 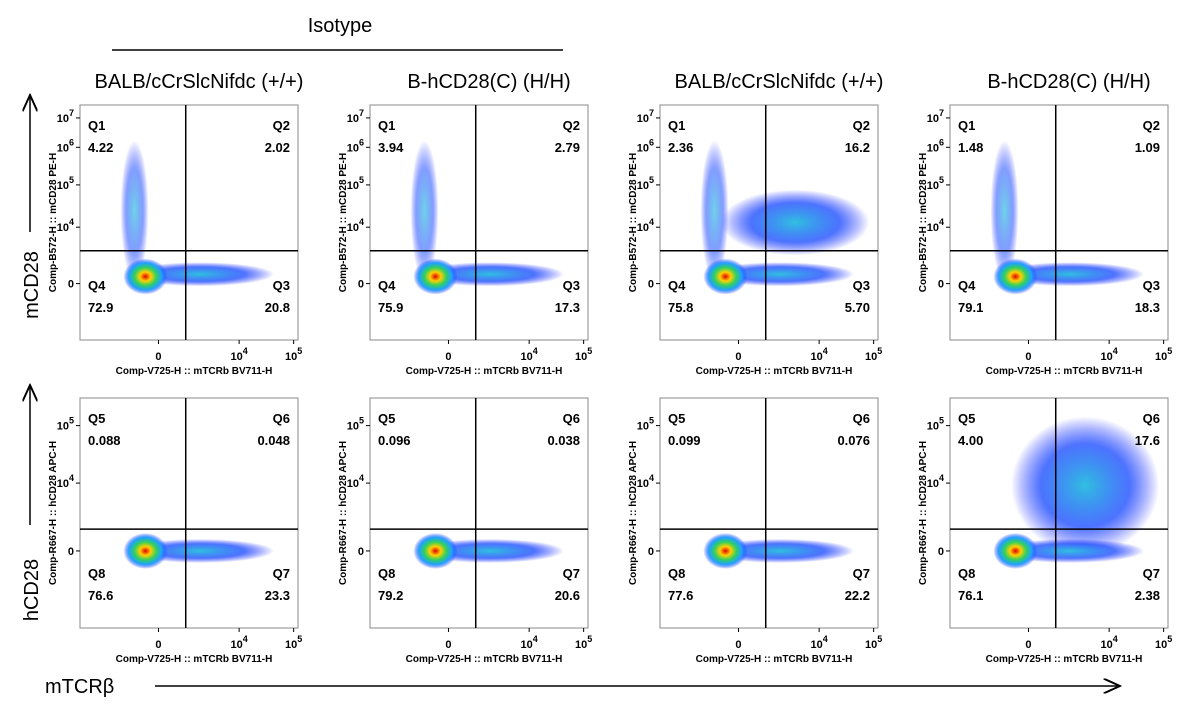 What do you see at coordinates (100, 595) in the screenshot?
I see `quadrant-value: 76.6` at bounding box center [100, 595].